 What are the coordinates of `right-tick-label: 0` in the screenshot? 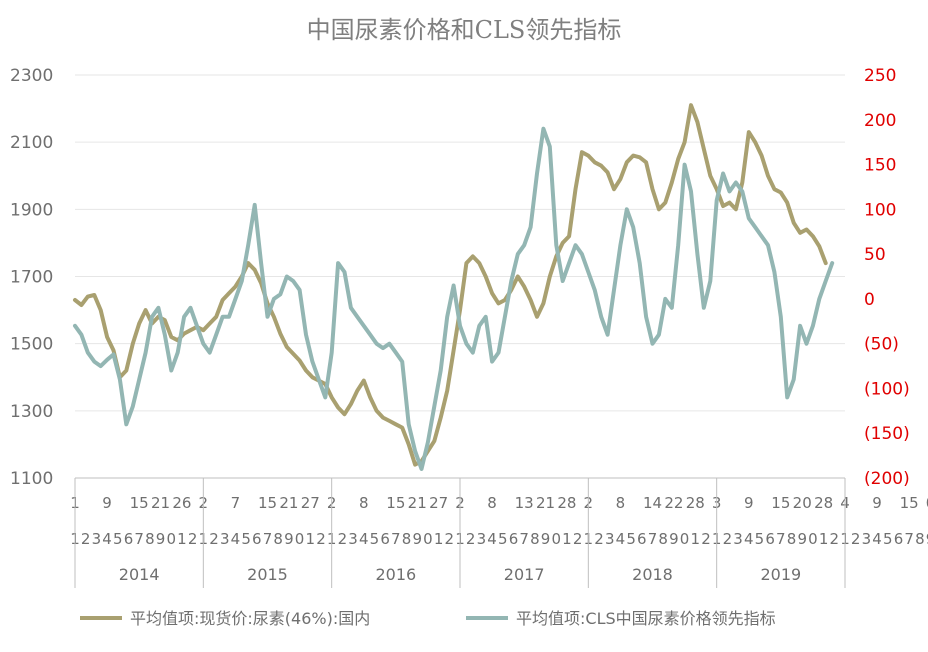 It's located at (869, 300).